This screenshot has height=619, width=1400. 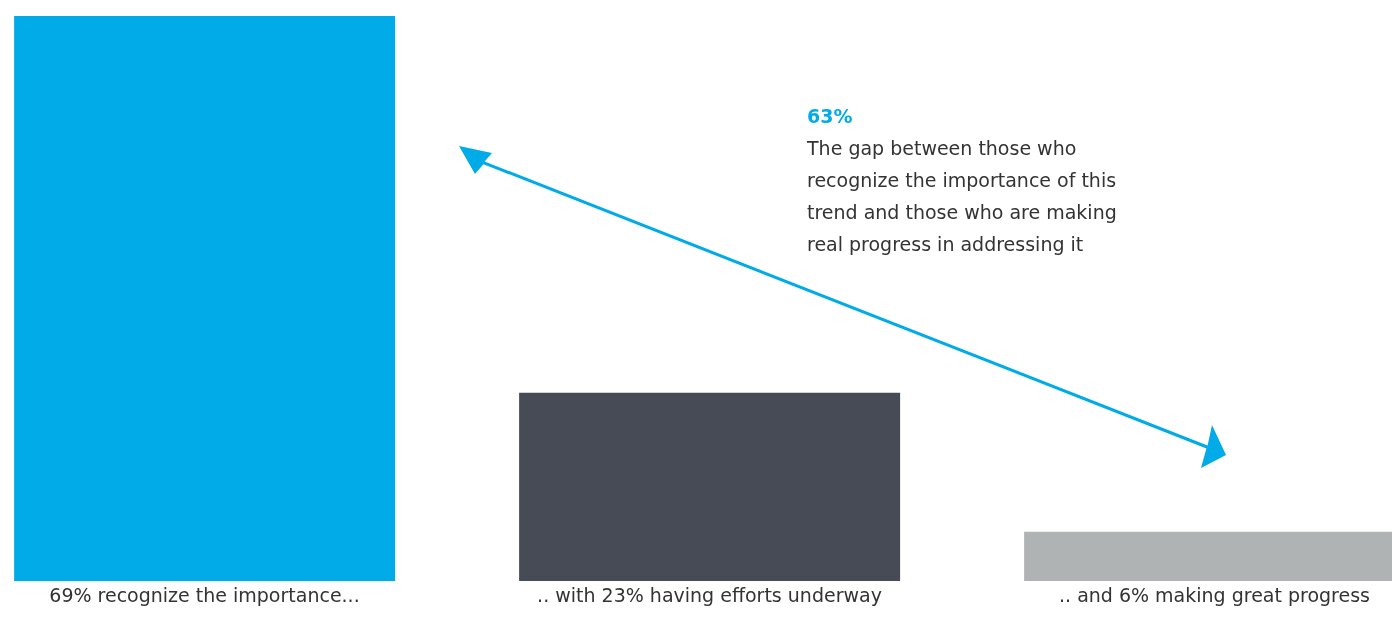 What do you see at coordinates (830, 116) in the screenshot?
I see `annotation: 63%` at bounding box center [830, 116].